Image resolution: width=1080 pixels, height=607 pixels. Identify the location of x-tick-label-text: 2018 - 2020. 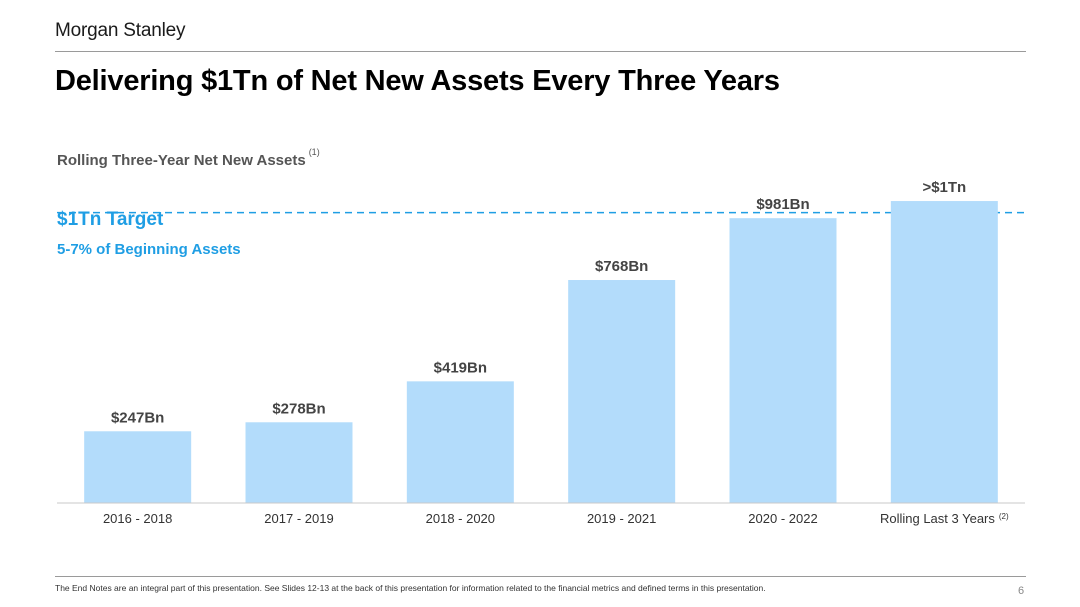
(460, 518).